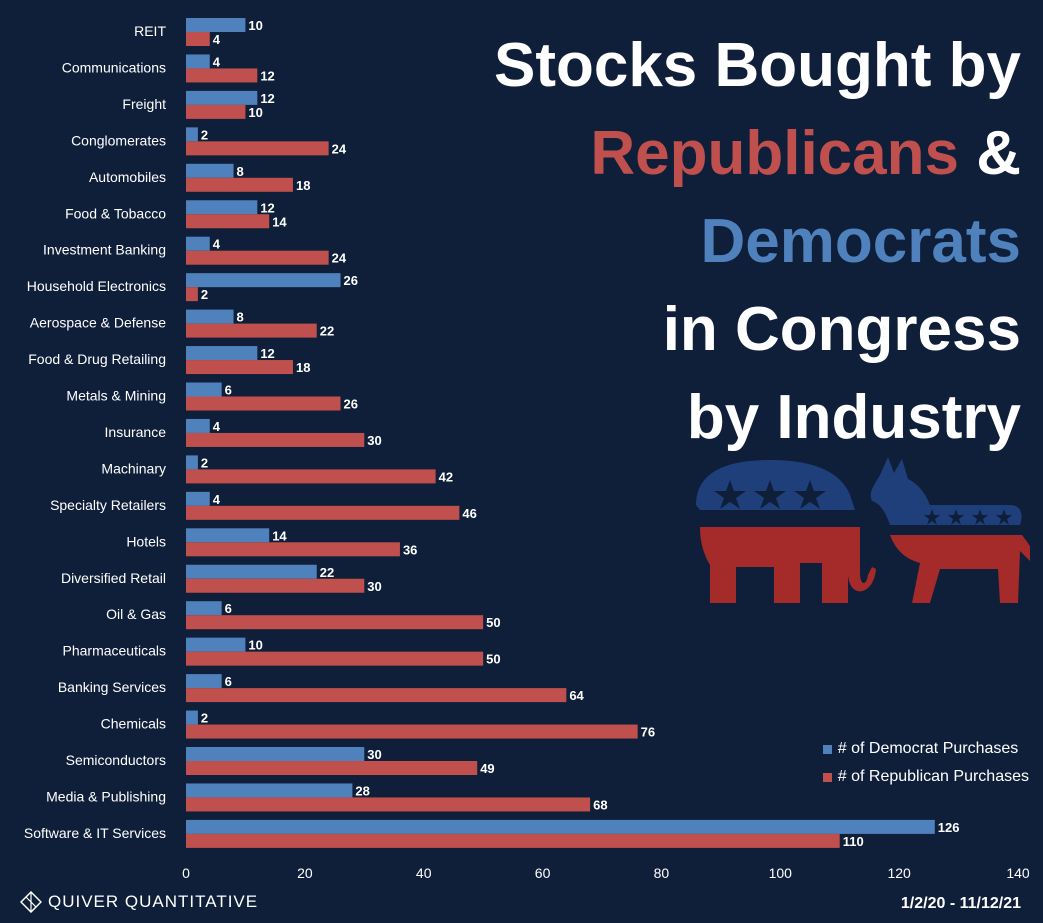 This screenshot has height=923, width=1043. I want to click on category-label: Chemicals, so click(133, 724).